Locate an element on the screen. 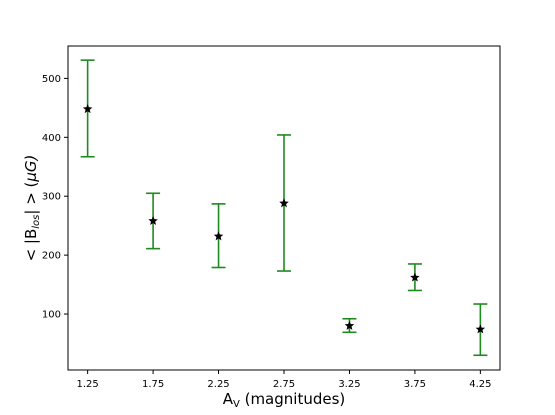 Image resolution: width=555 pixels, height=415 pixels. y-axis-ticks: 100 200 300 400 500 is located at coordinates (55, 197).